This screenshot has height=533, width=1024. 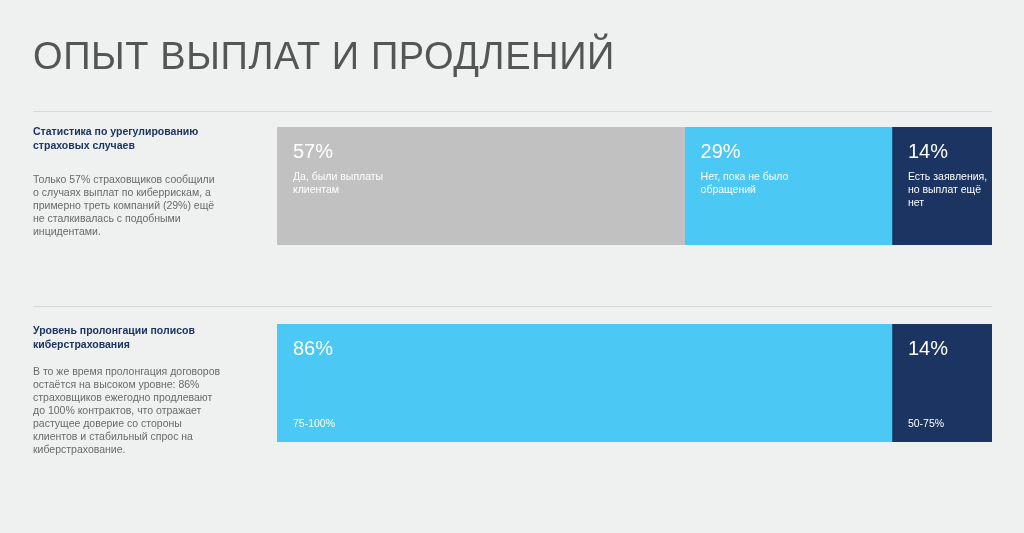 I want to click on series-label: Нет, пока не было обращений, so click(x=744, y=182).